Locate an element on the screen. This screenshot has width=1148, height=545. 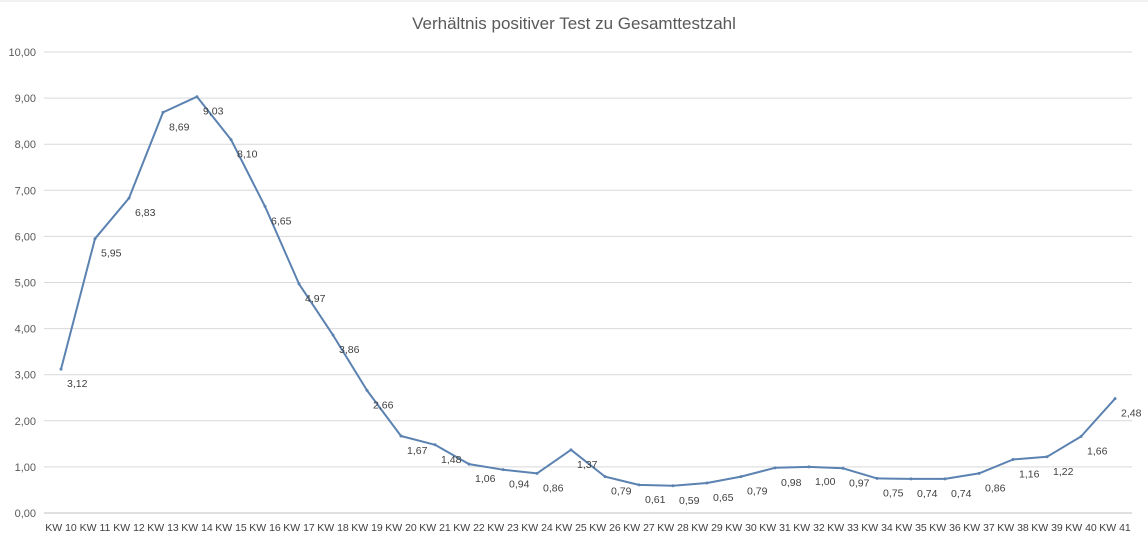
data-label: 8,69 is located at coordinates (179, 127).